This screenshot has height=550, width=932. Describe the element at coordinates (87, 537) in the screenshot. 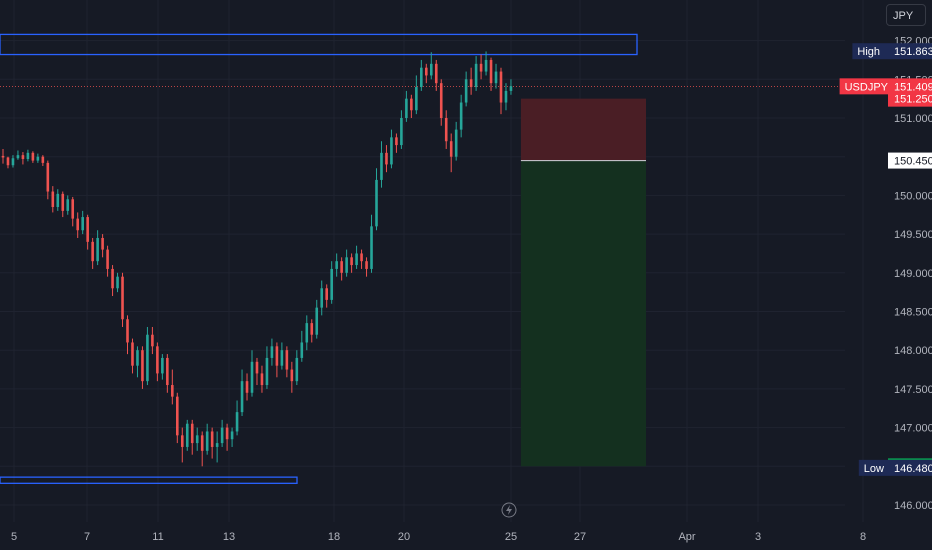

I see `time-tick-label: 7` at that location.